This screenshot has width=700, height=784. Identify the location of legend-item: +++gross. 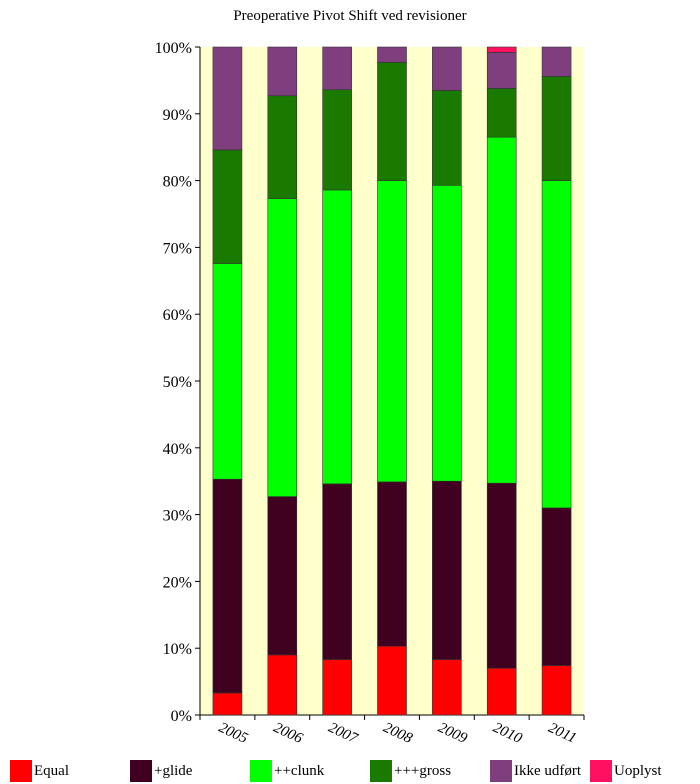
(410, 771).